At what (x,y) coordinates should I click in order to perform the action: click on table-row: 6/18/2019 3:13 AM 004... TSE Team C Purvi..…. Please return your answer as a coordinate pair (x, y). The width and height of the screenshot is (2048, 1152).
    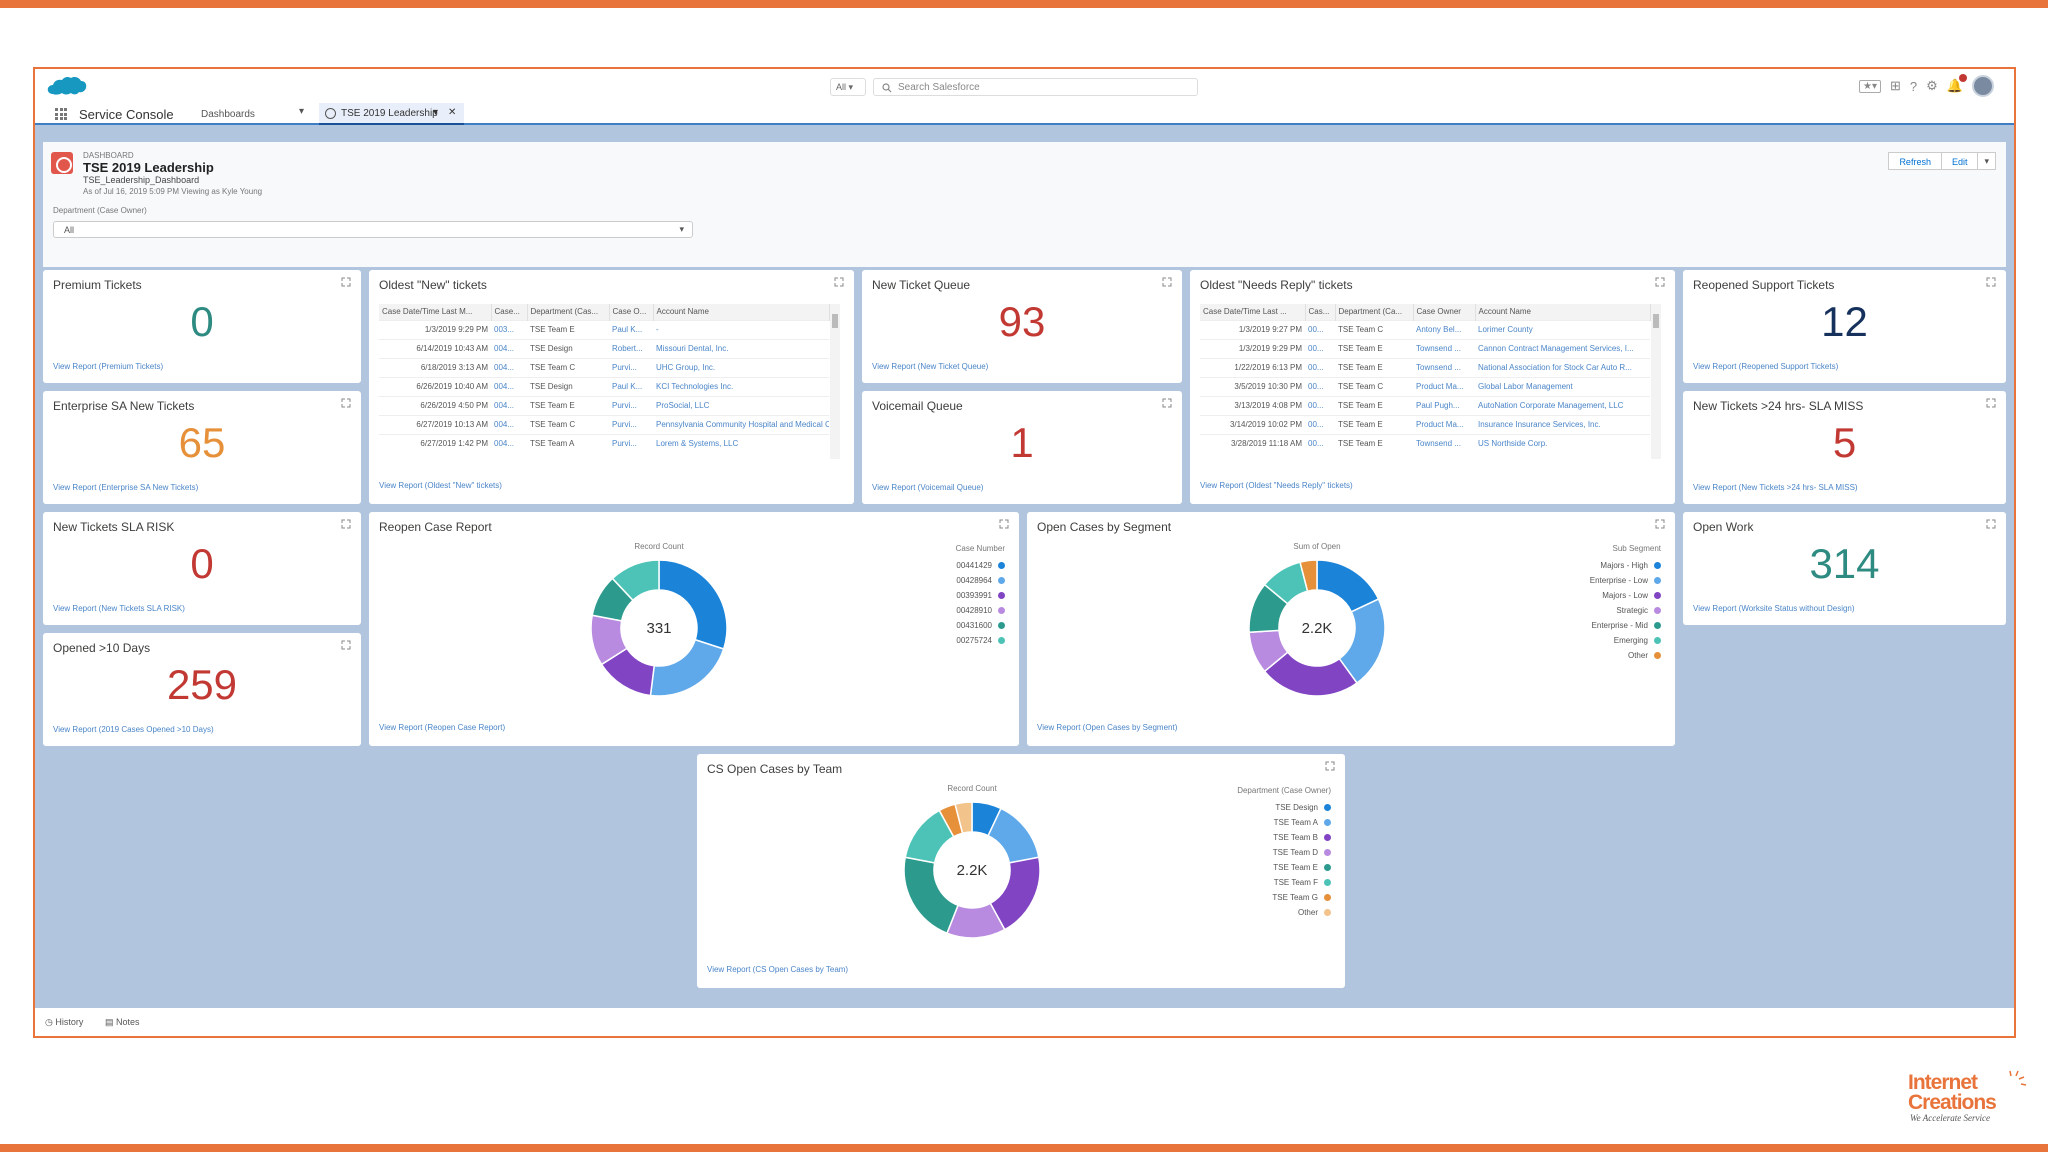
    Looking at the image, I should click on (604, 367).